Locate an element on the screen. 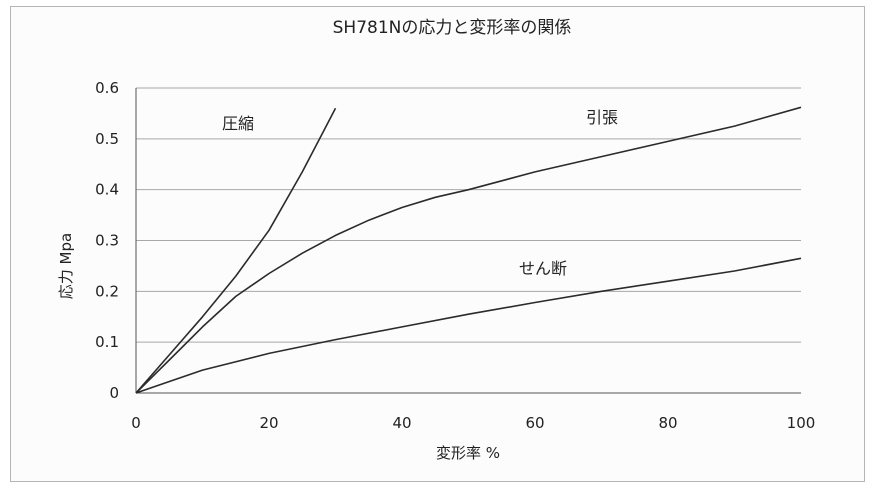 The width and height of the screenshot is (877, 493). x-tick-label: 20 is located at coordinates (268, 423).